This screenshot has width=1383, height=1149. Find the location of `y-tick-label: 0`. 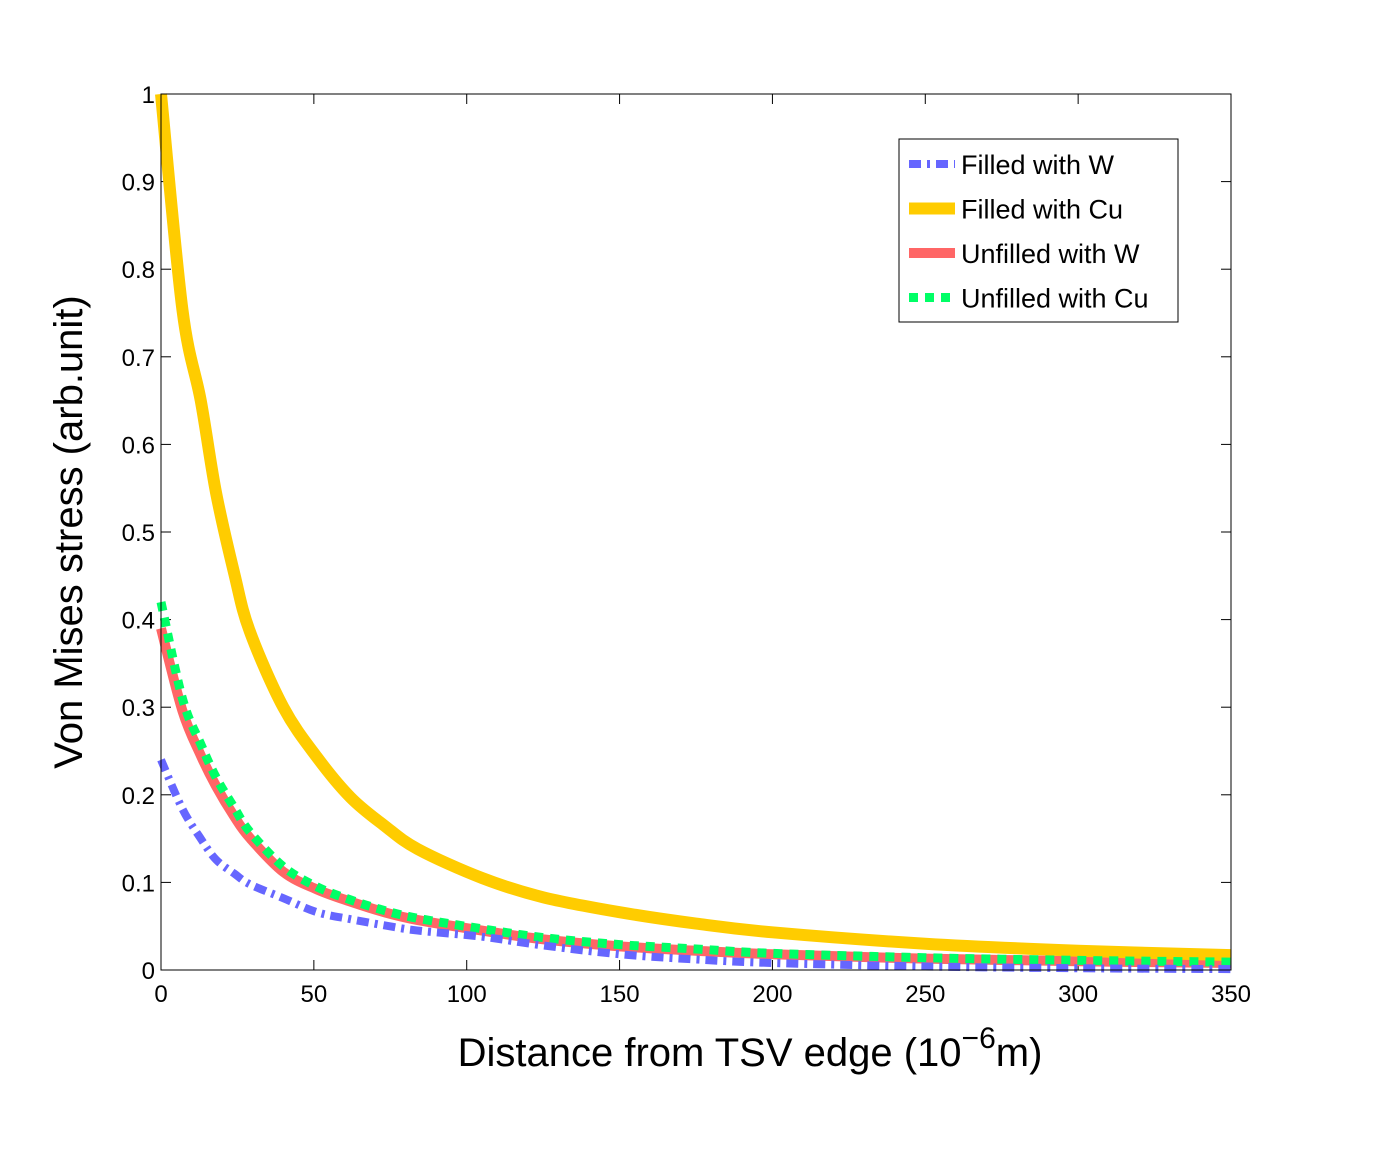

y-tick-label: 0 is located at coordinates (148, 971).